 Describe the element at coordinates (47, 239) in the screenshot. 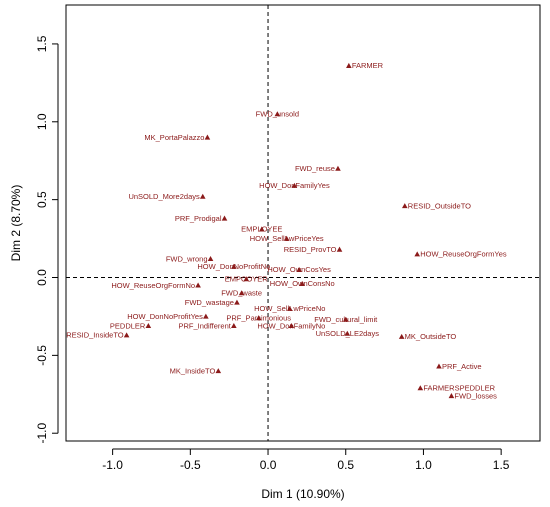

I see `y-axis: -1.0 -0.5 0.0 0.5 1.0 1.5` at that location.